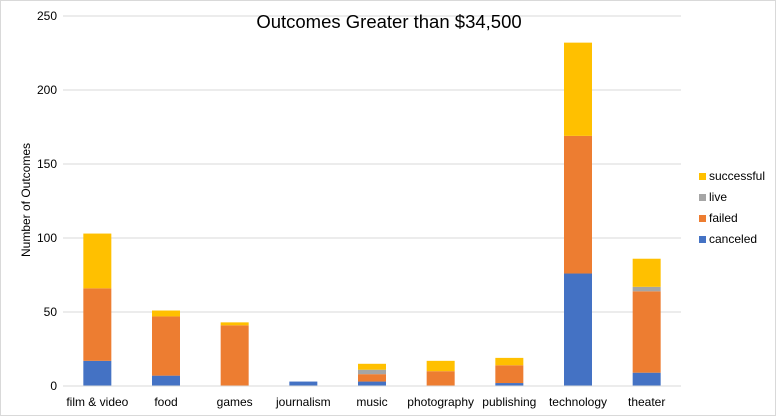 The height and width of the screenshot is (416, 776). Describe the element at coordinates (47, 164) in the screenshot. I see `y-tick-label: 150` at that location.